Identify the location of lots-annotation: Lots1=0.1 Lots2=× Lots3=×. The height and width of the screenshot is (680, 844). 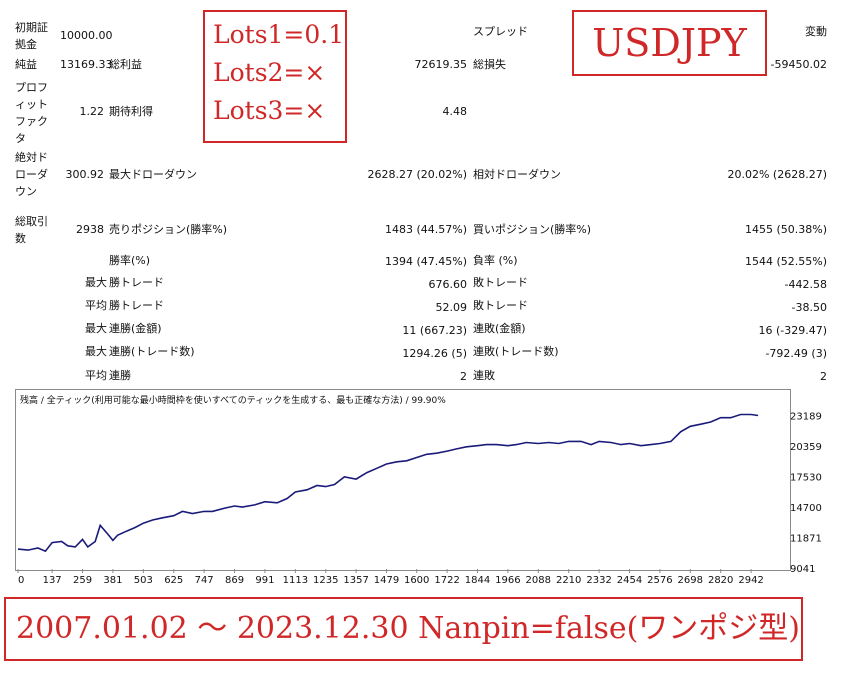
(275, 76).